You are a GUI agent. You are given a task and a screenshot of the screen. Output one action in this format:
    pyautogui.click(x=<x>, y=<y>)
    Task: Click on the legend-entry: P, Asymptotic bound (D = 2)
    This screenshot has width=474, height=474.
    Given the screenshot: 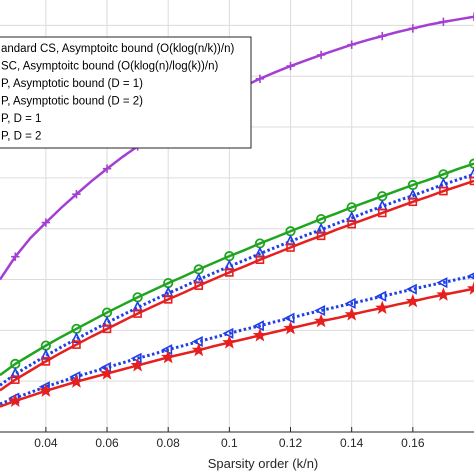 What is the action you would take?
    pyautogui.click(x=72, y=102)
    